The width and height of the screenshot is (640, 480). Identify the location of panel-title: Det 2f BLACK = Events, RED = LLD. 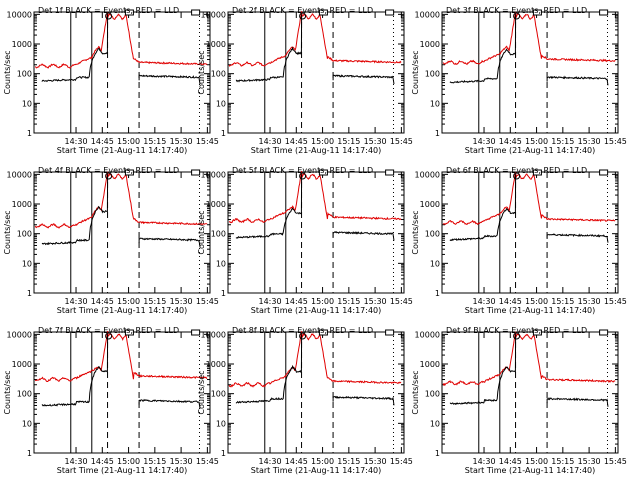
(302, 10).